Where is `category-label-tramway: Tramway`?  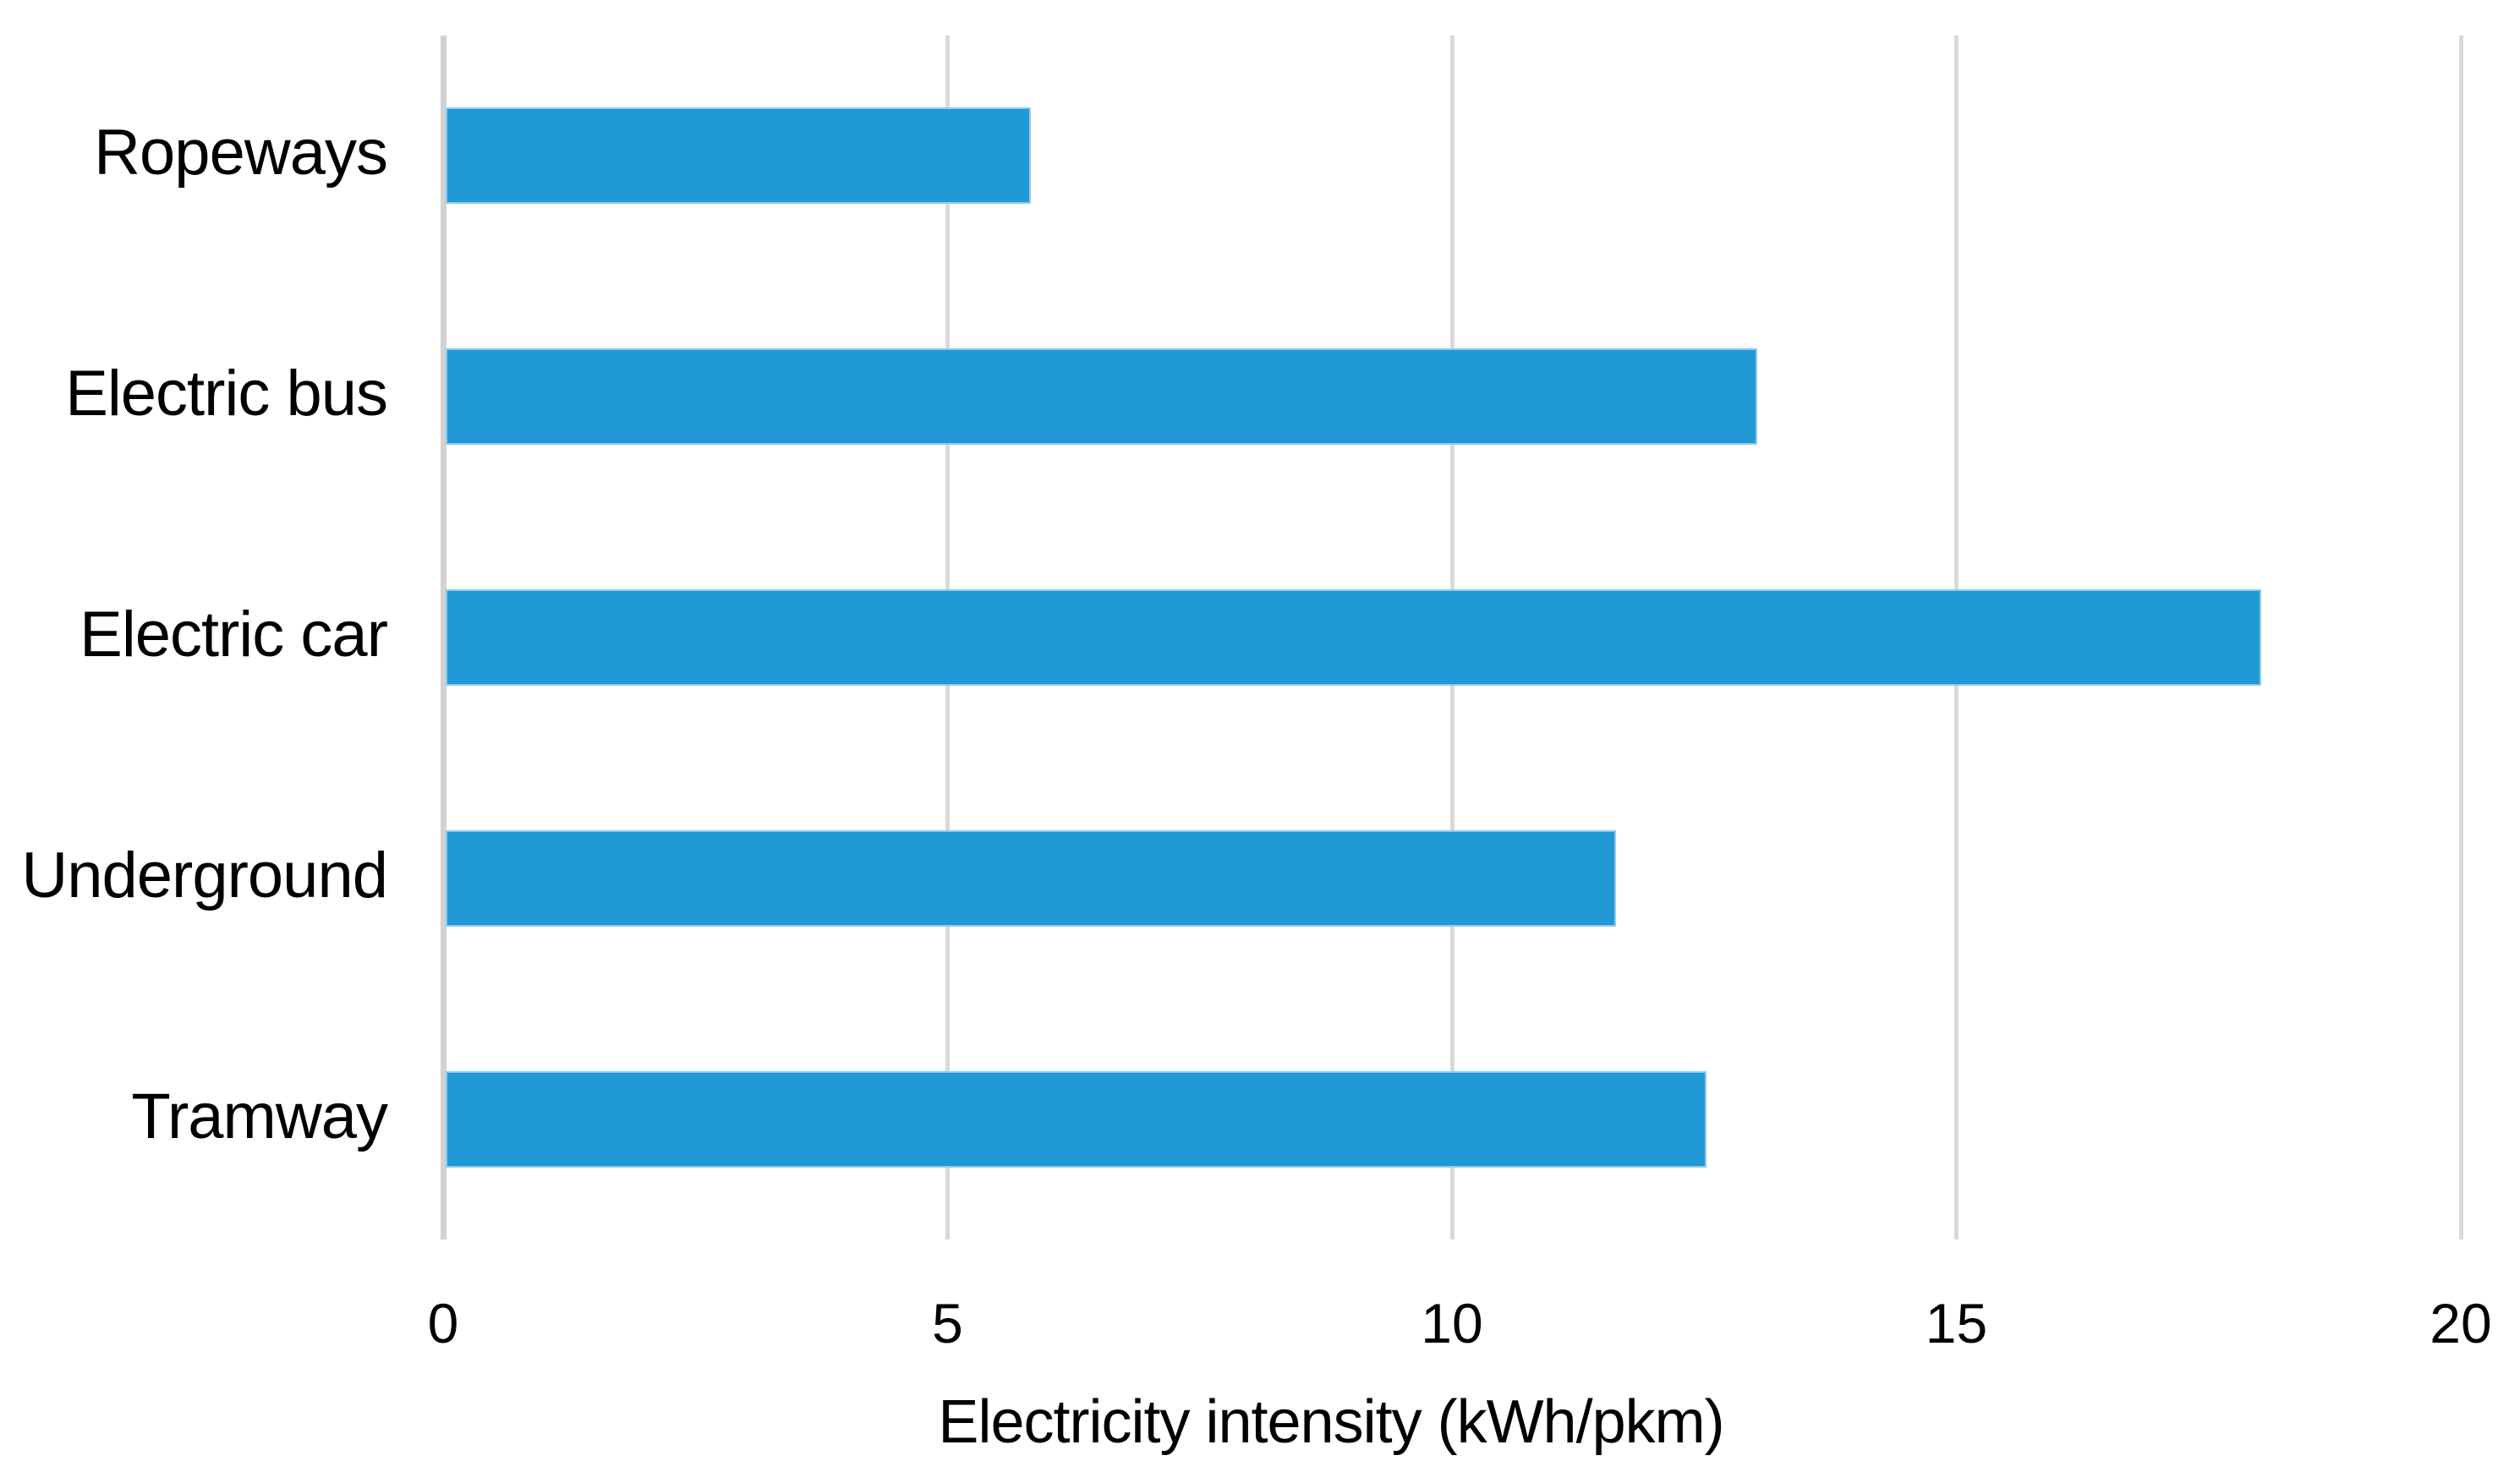
category-label-tramway: Tramway is located at coordinates (259, 1116).